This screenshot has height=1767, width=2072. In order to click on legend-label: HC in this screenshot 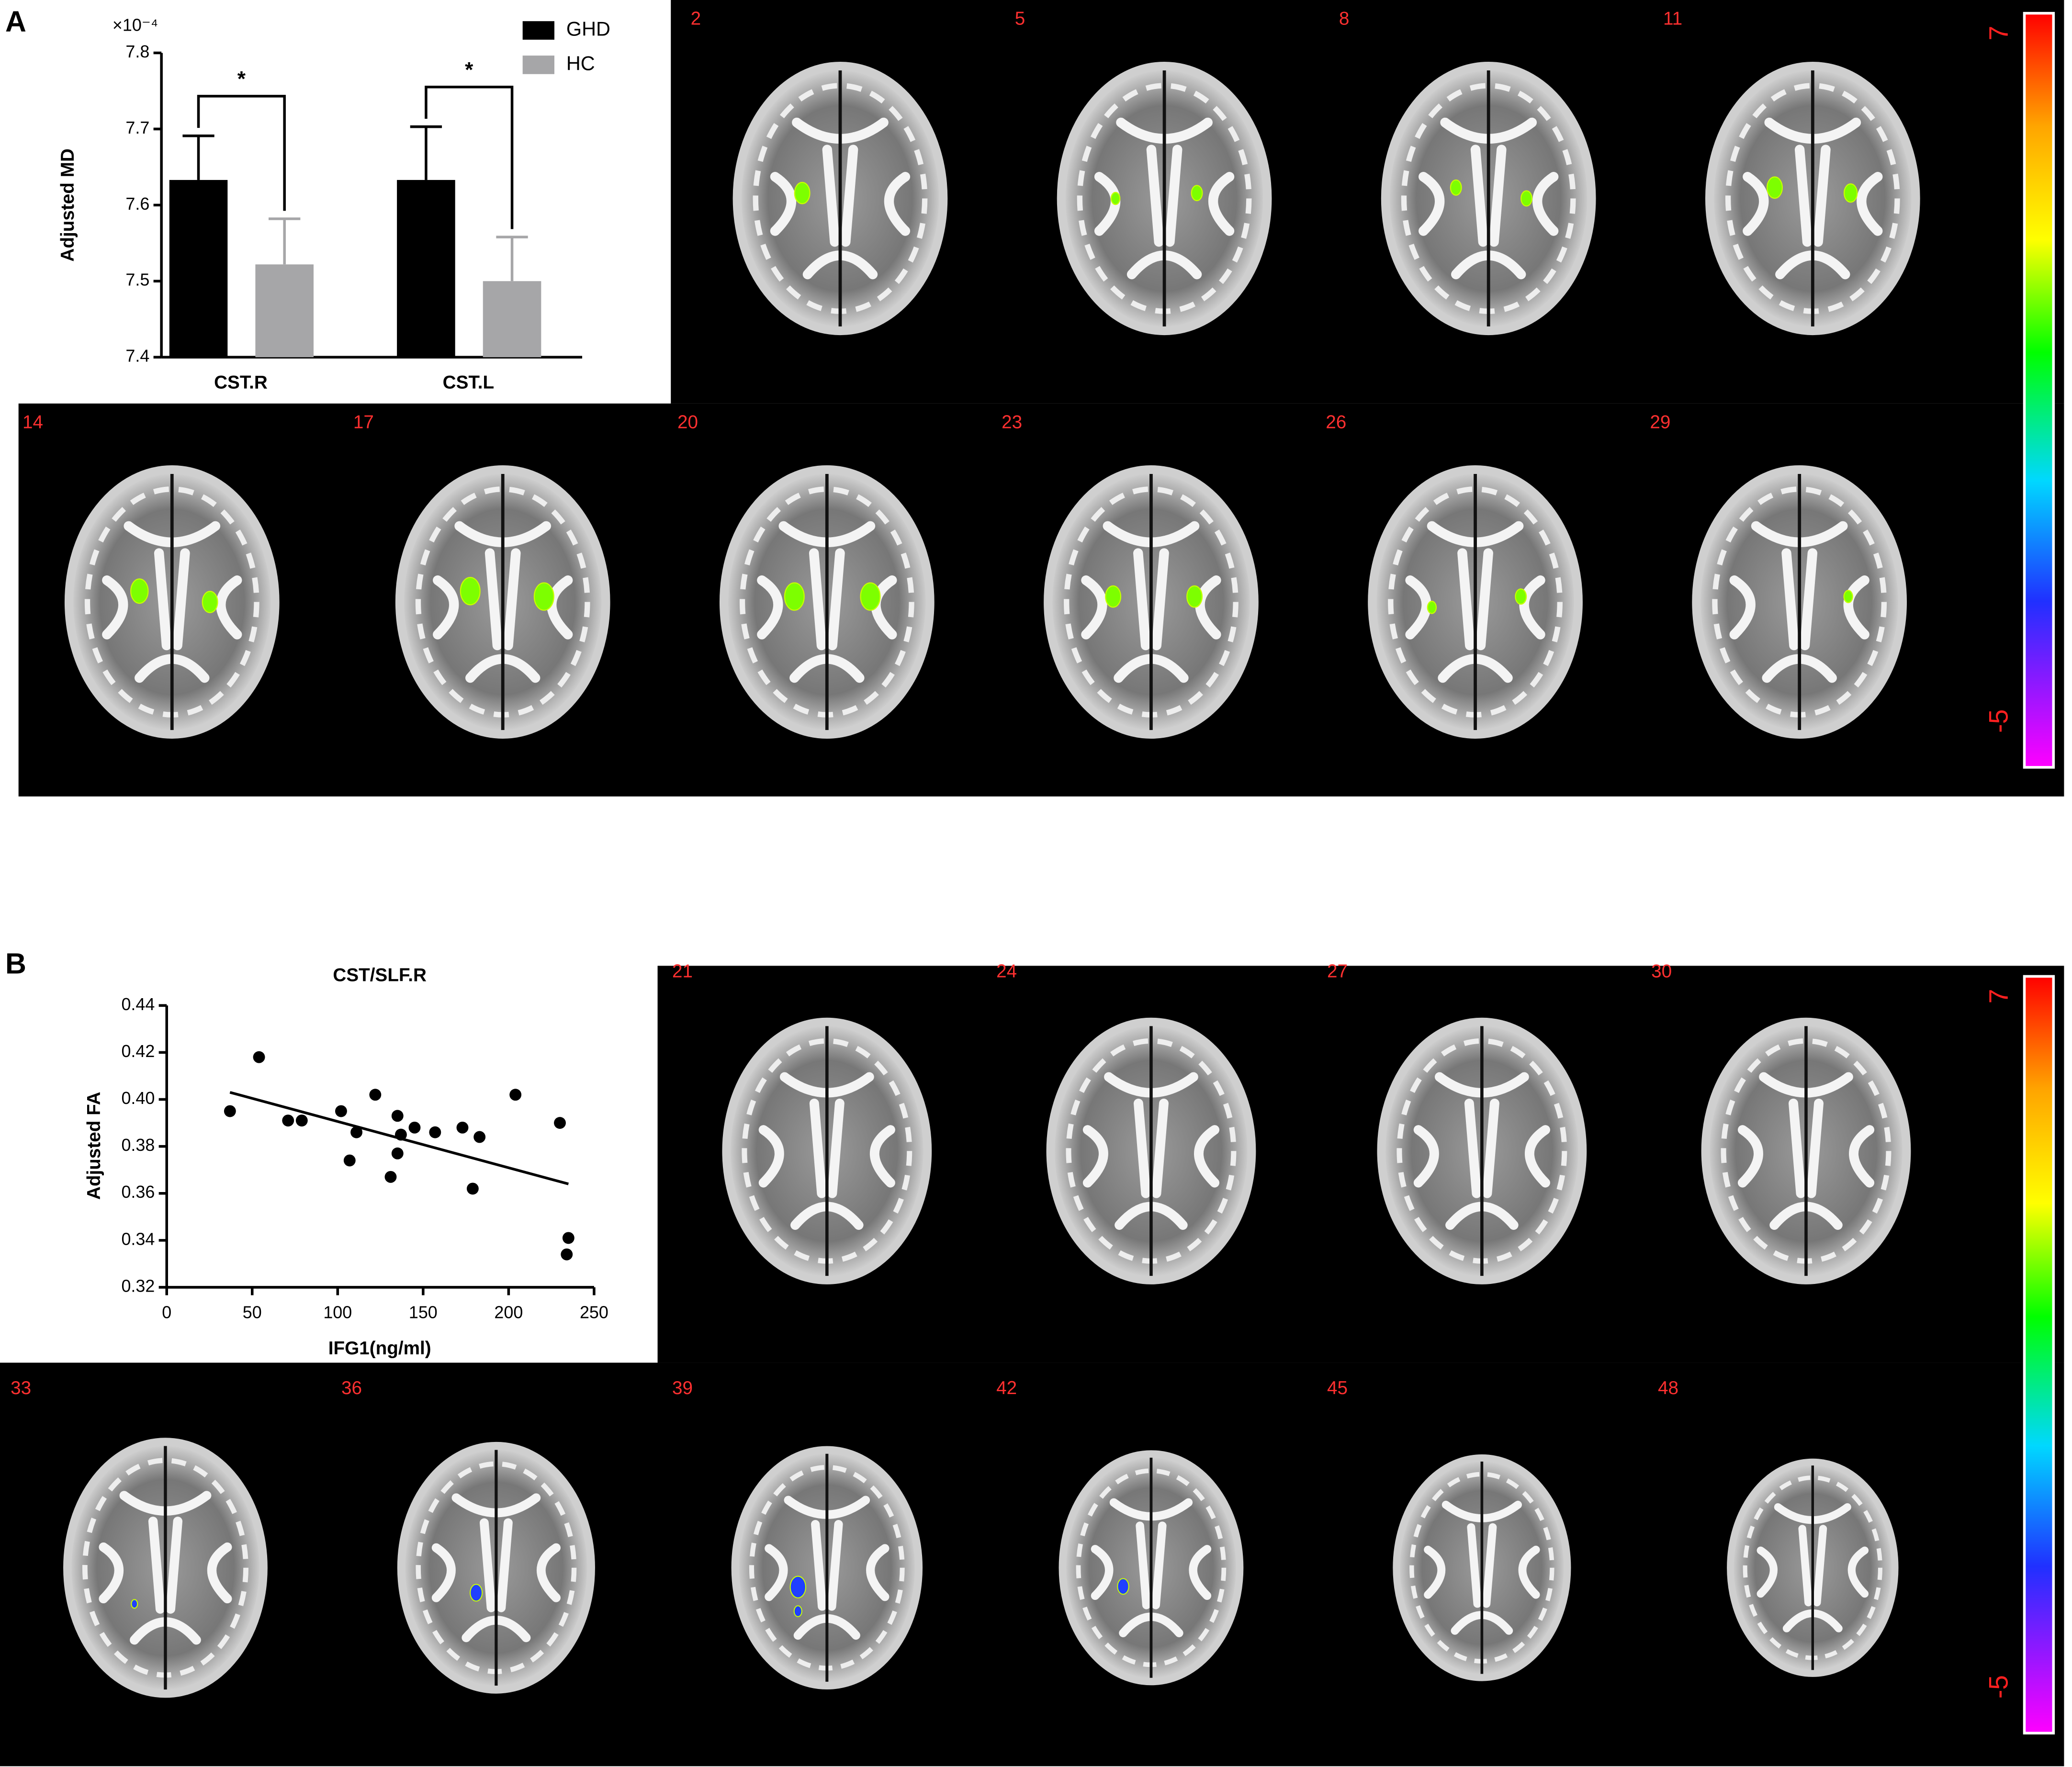, I will do `click(580, 63)`.